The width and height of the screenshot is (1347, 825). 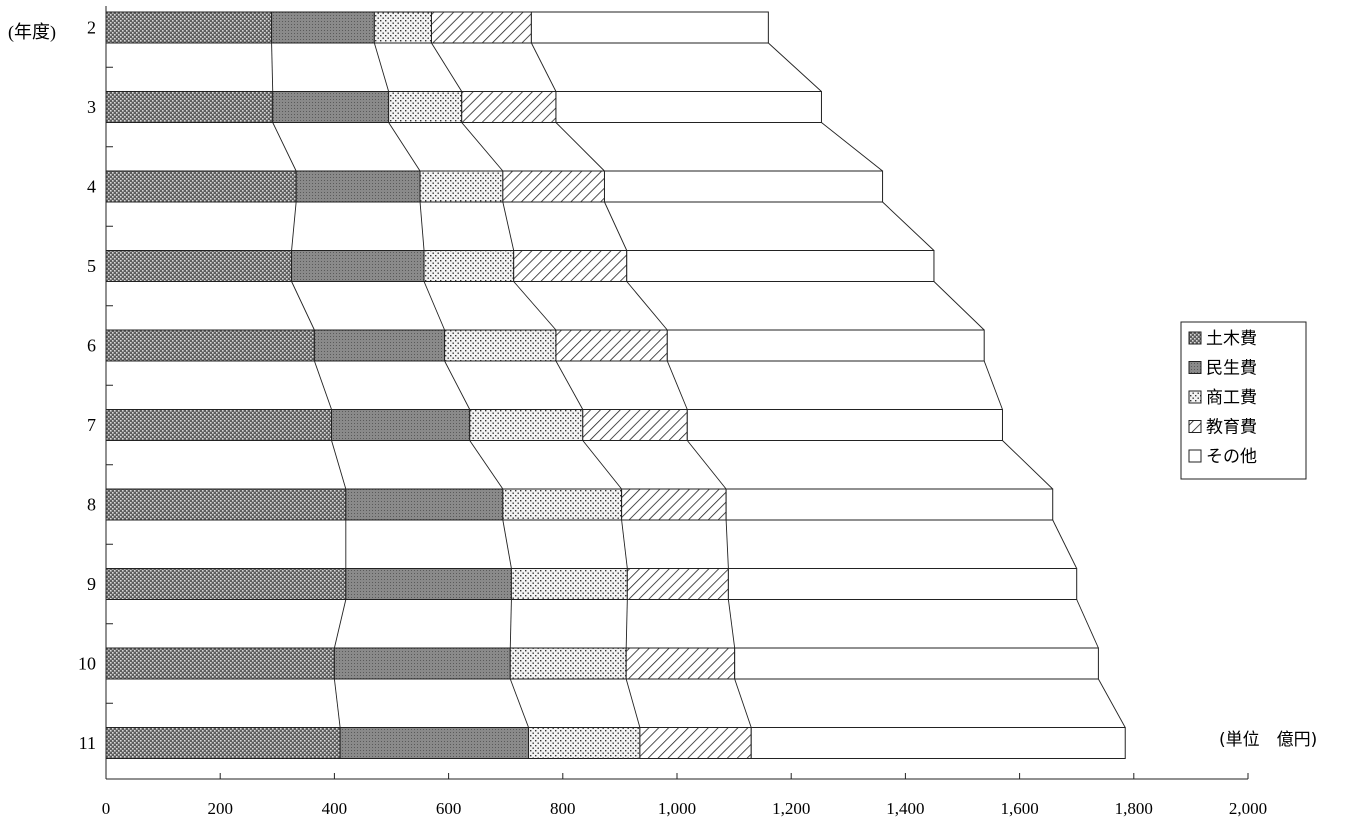 What do you see at coordinates (1231, 369) in the screenshot?
I see `legend-label-2: 民生費` at bounding box center [1231, 369].